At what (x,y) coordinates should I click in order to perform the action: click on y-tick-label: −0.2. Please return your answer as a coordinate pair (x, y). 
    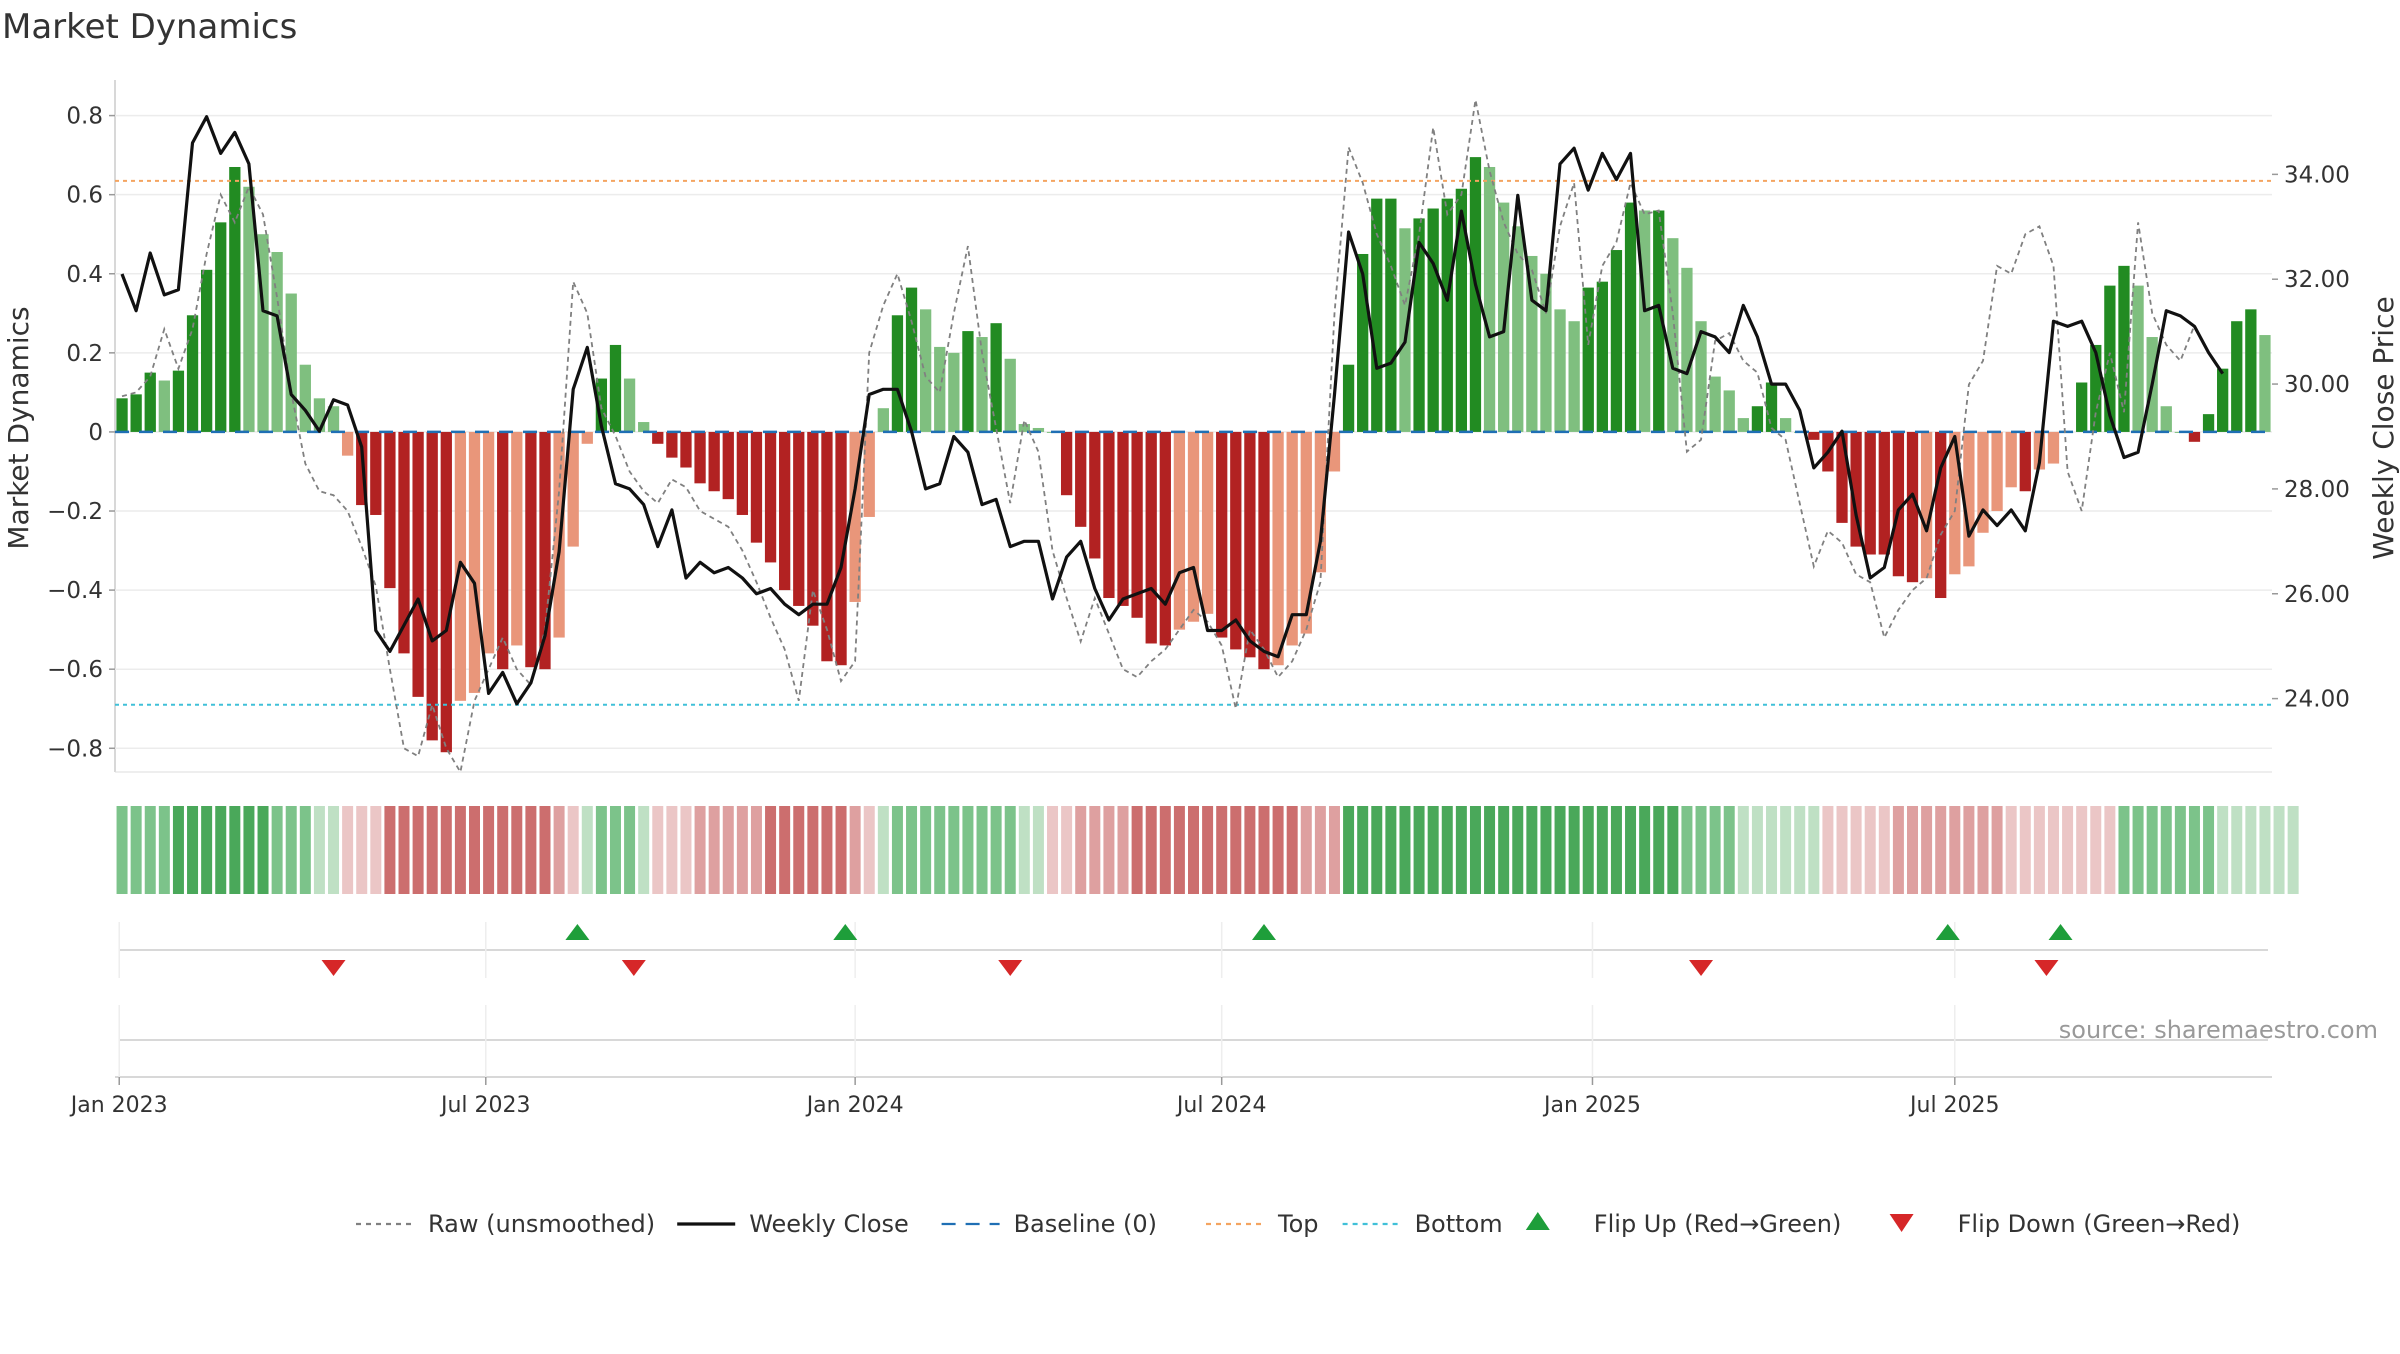
    Looking at the image, I should click on (75, 512).